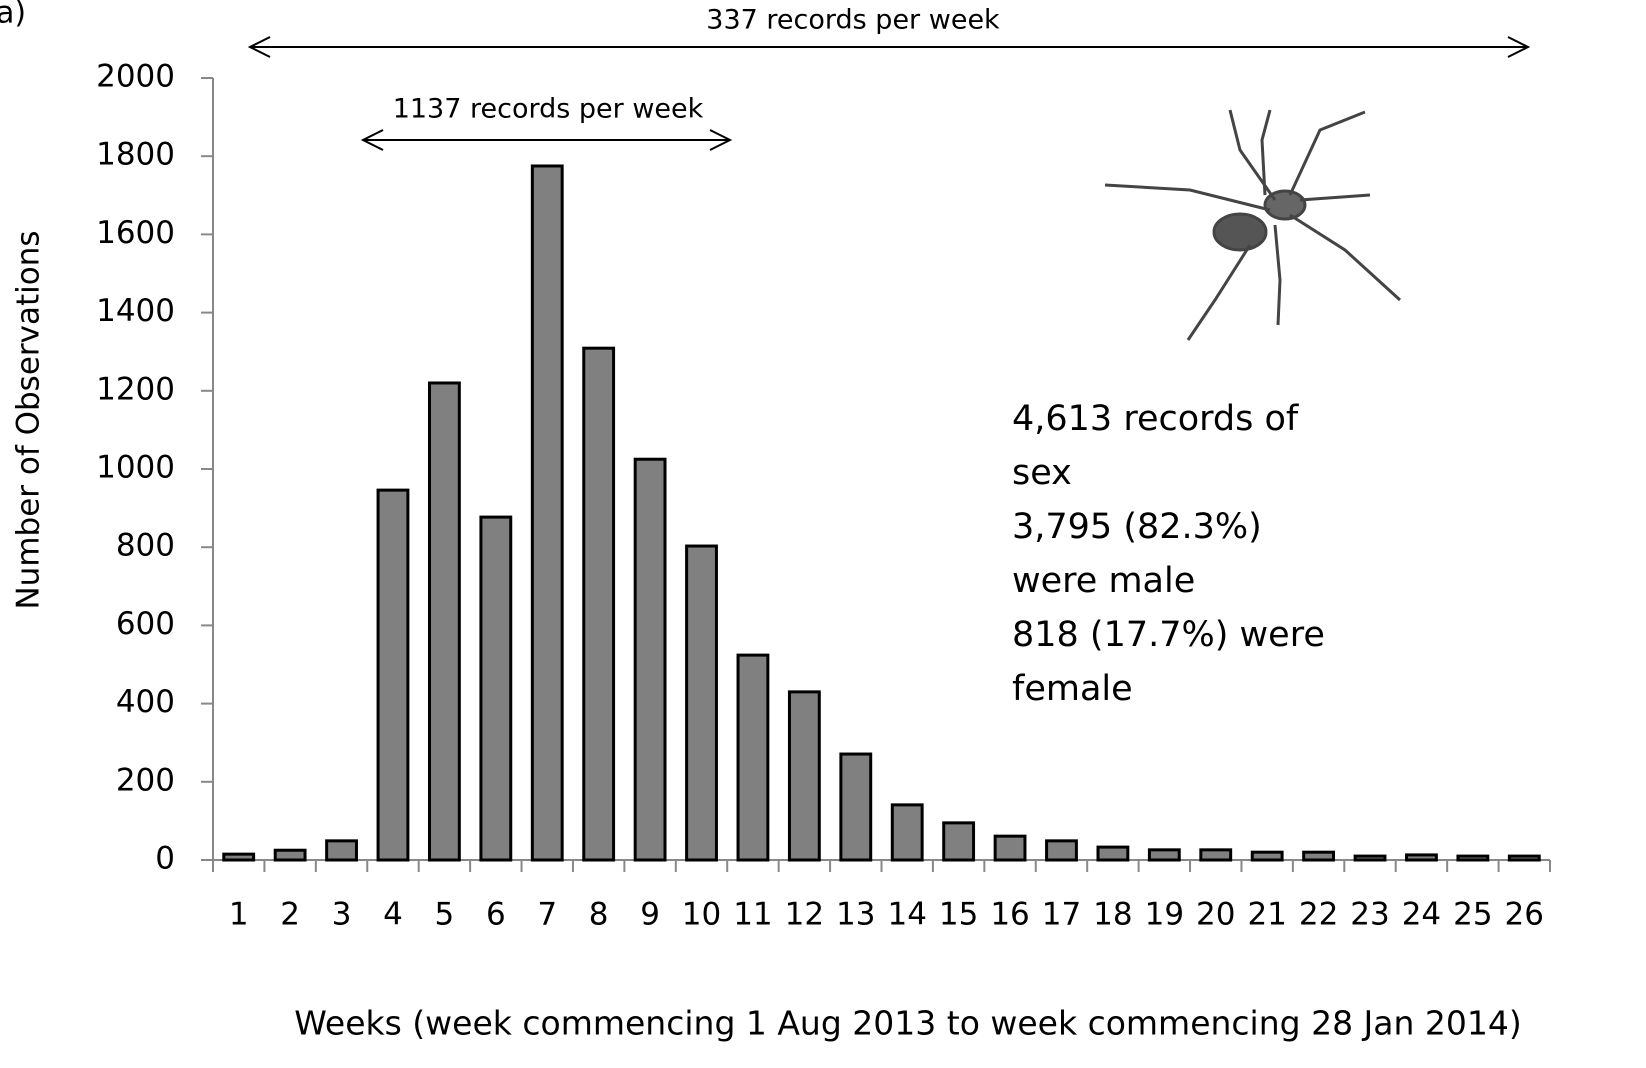  Describe the element at coordinates (958, 915) in the screenshot. I see `x-tick-label: 15` at that location.